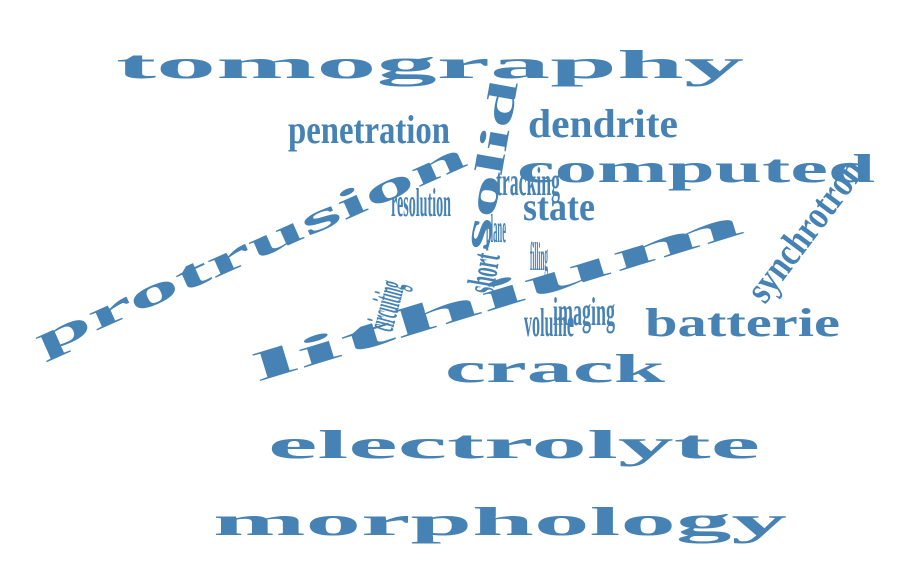 The height and width of the screenshot is (566, 900). Describe the element at coordinates (430, 64) in the screenshot. I see `word-tomography: tomography` at that location.